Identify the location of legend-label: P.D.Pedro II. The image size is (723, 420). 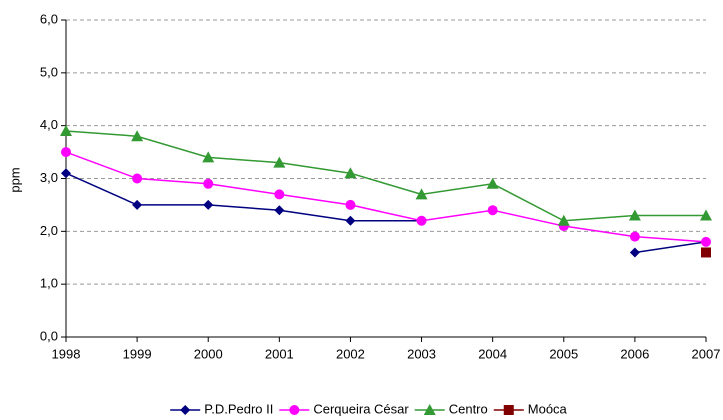
(238, 408).